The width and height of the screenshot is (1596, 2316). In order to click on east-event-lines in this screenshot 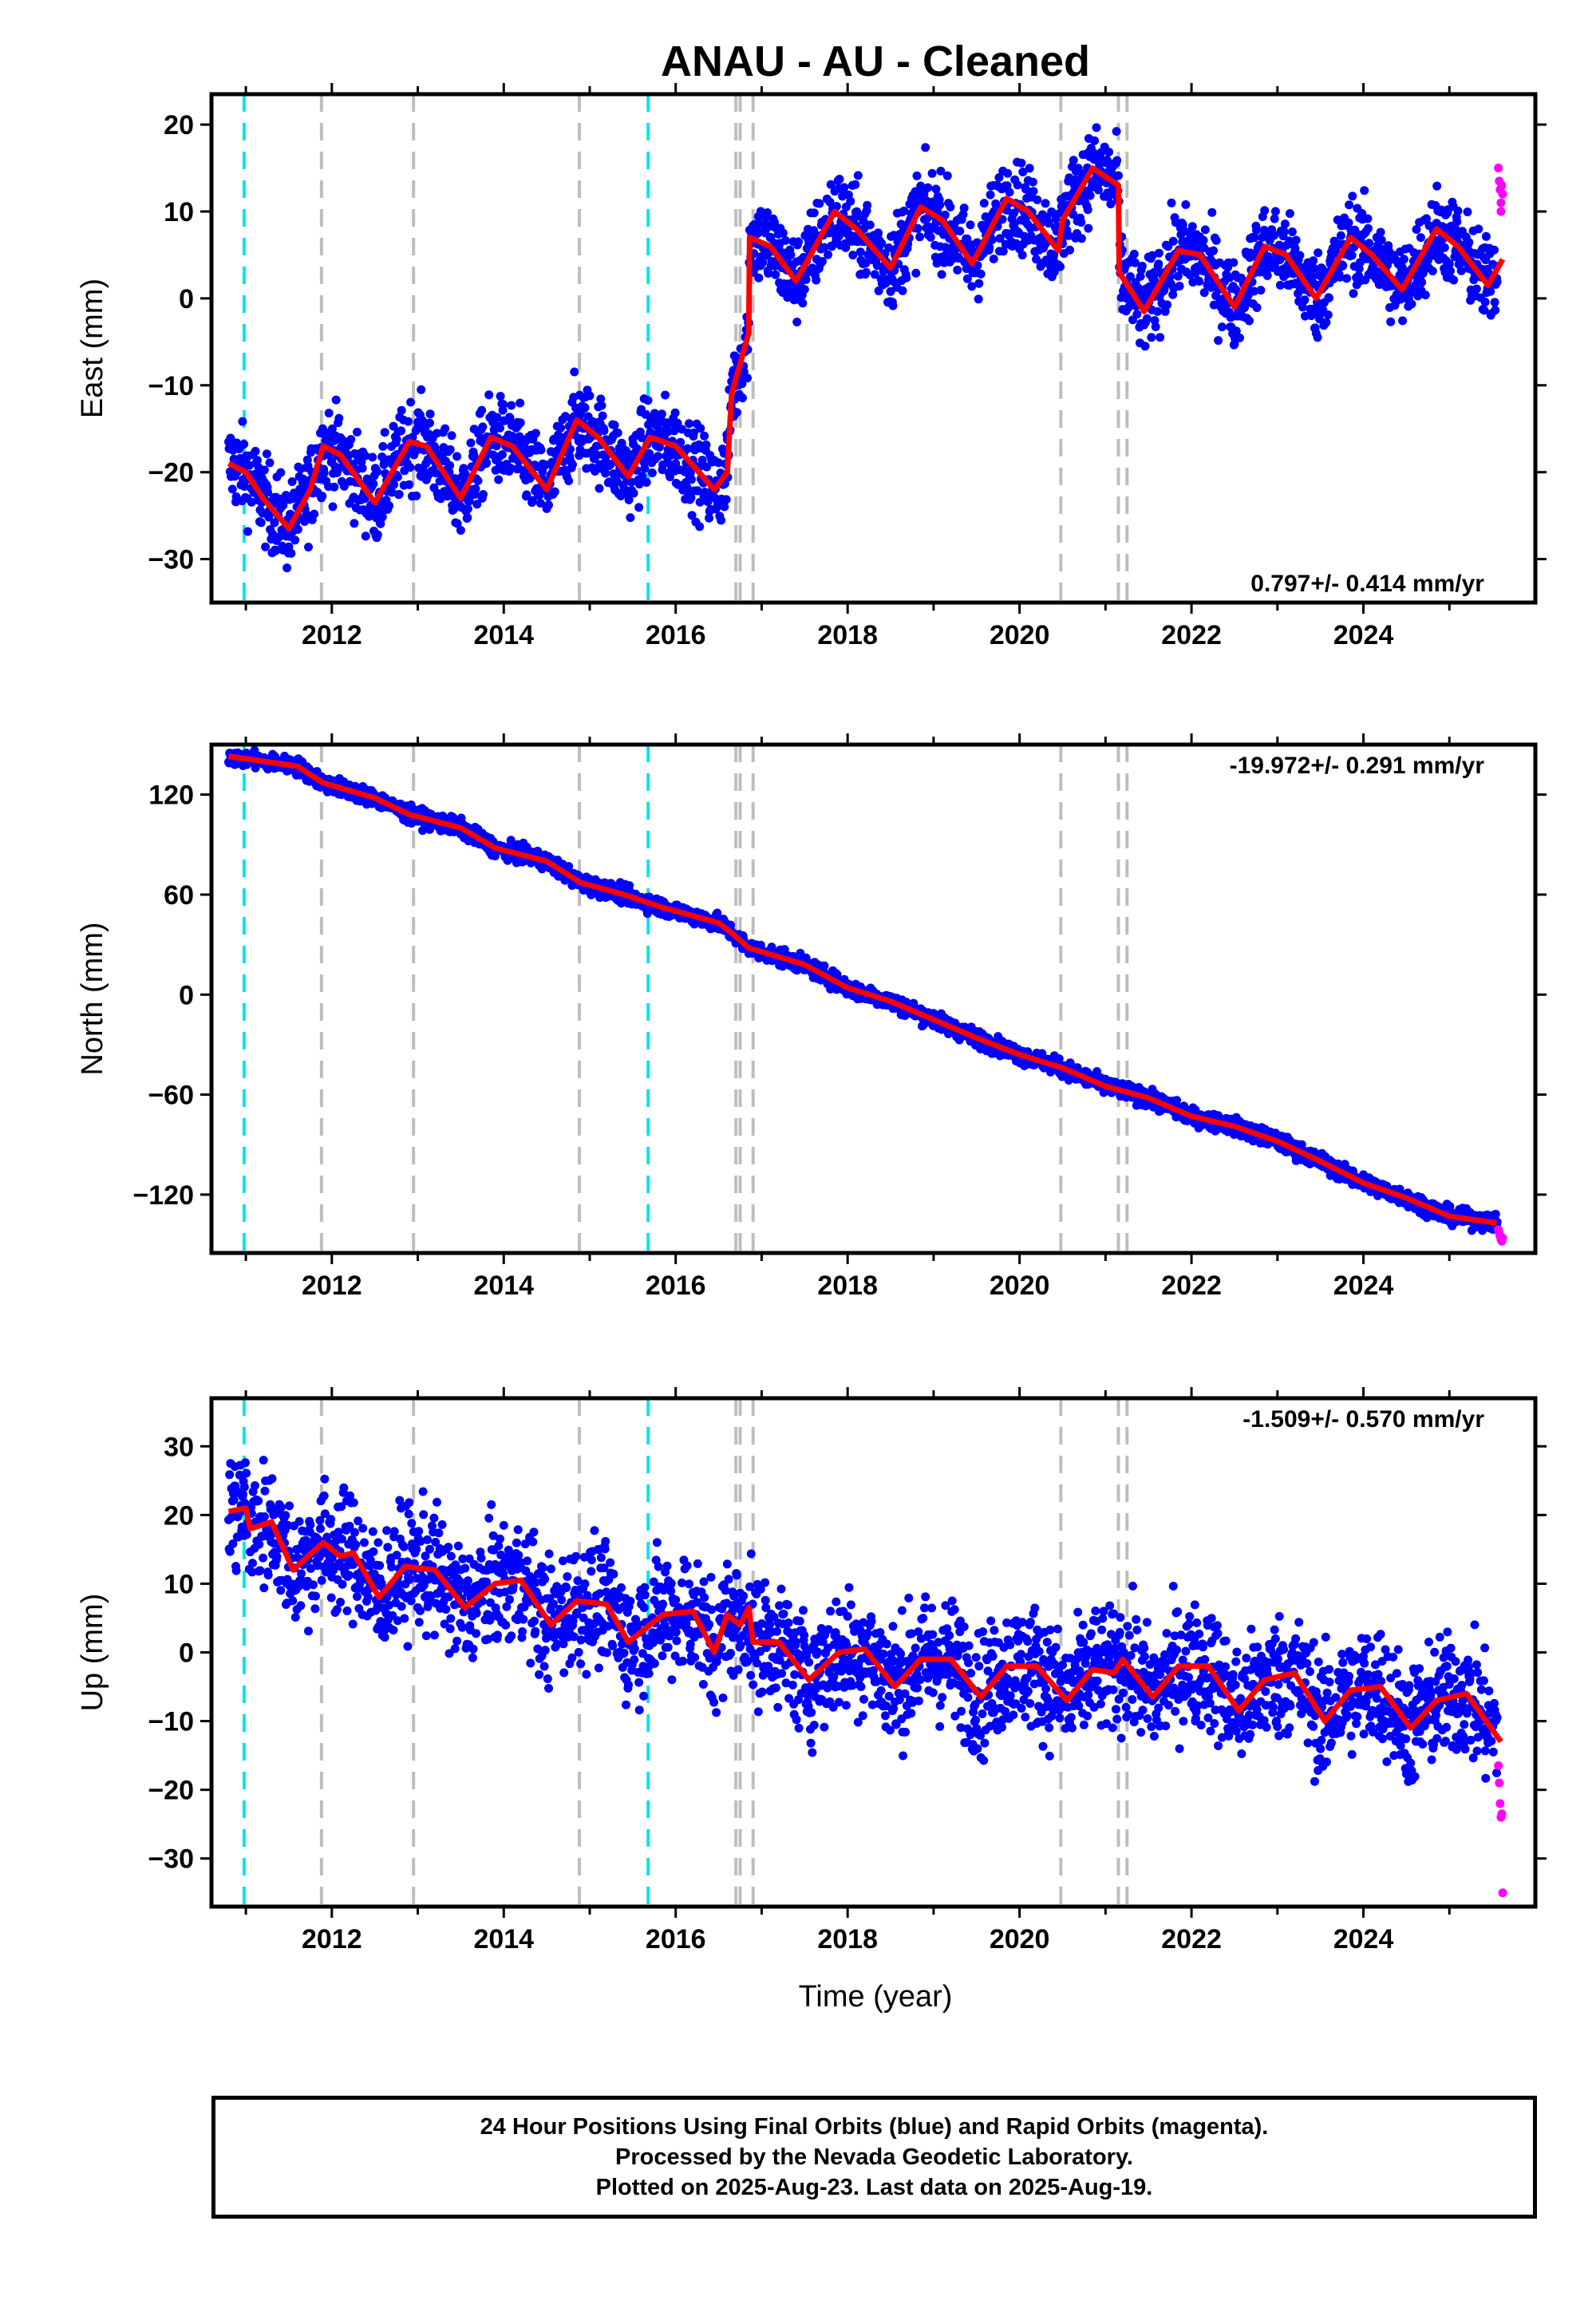, I will do `click(685, 348)`.